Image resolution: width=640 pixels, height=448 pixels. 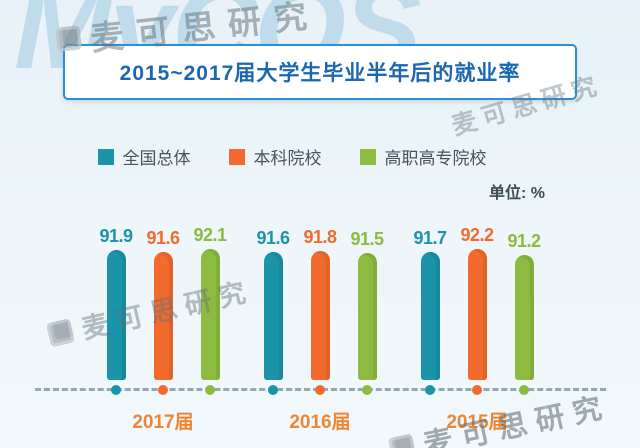 What do you see at coordinates (367, 239) in the screenshot?
I see `bar-value-label: 91.5` at bounding box center [367, 239].